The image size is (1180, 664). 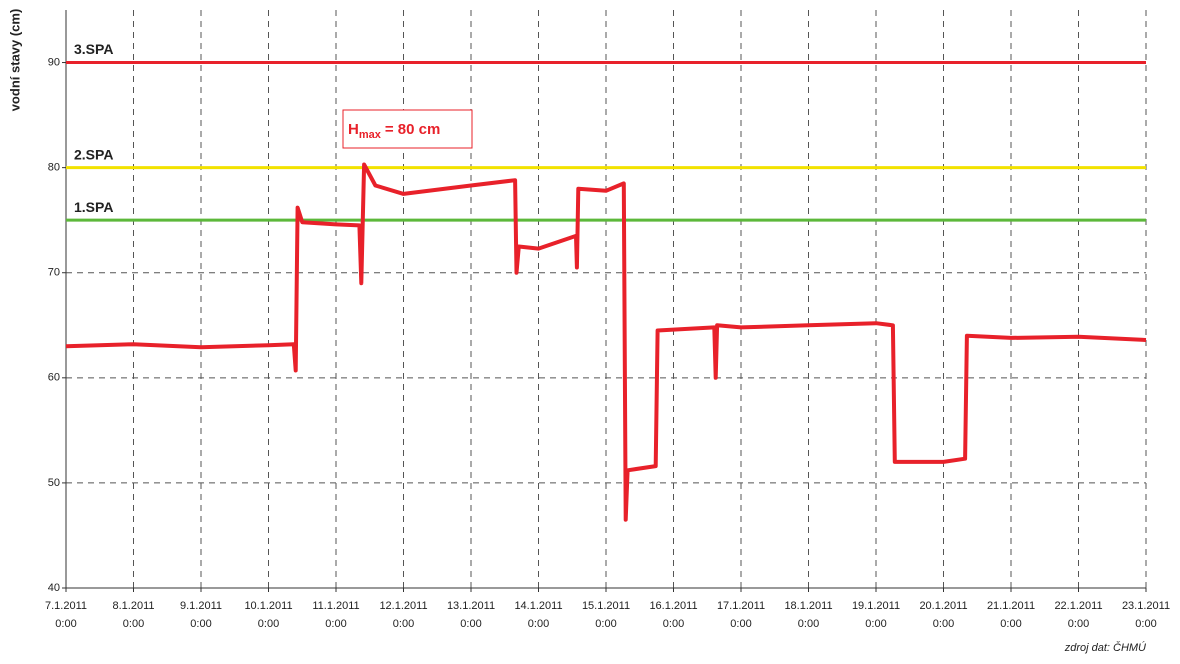 I want to click on threshold-label: 1.SPA, so click(x=93, y=207).